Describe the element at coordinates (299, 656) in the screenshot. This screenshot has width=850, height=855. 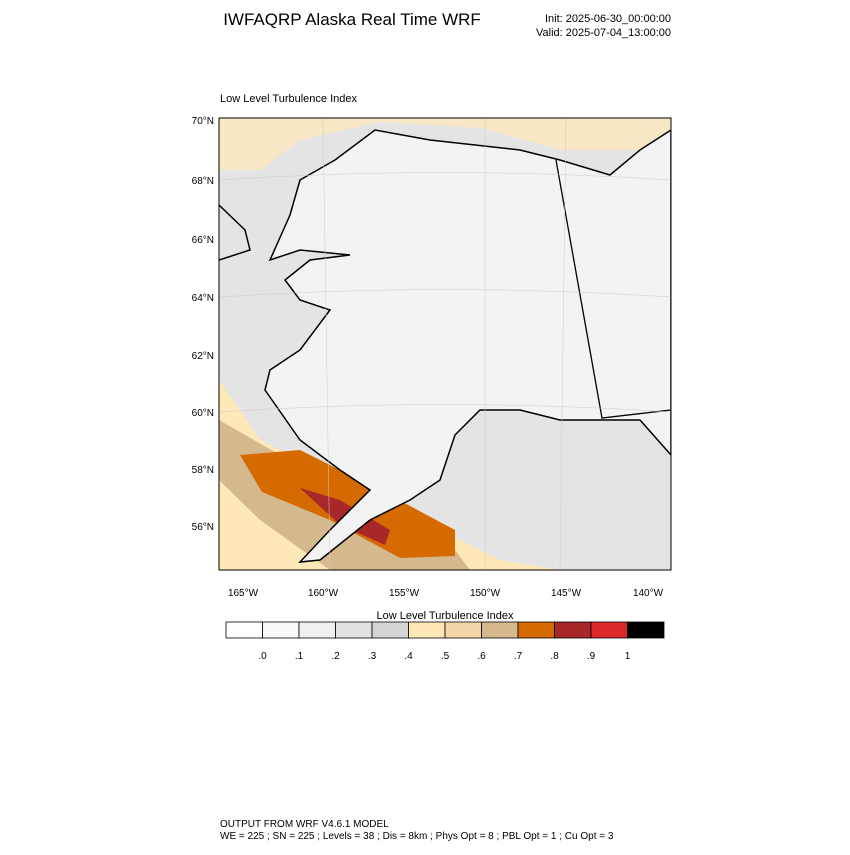
I see `colorbar-label: .1` at that location.